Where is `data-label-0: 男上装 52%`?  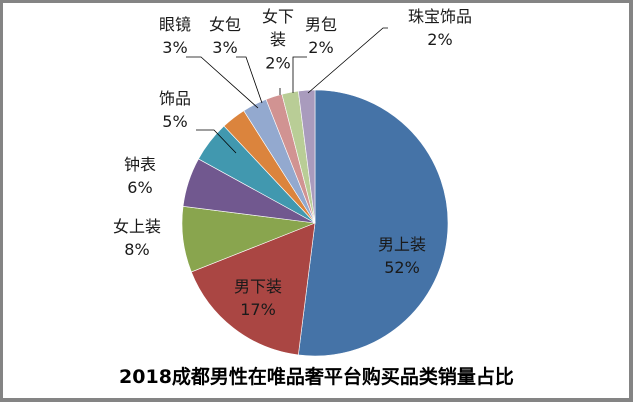 data-label-0: 男上装 52% is located at coordinates (402, 256).